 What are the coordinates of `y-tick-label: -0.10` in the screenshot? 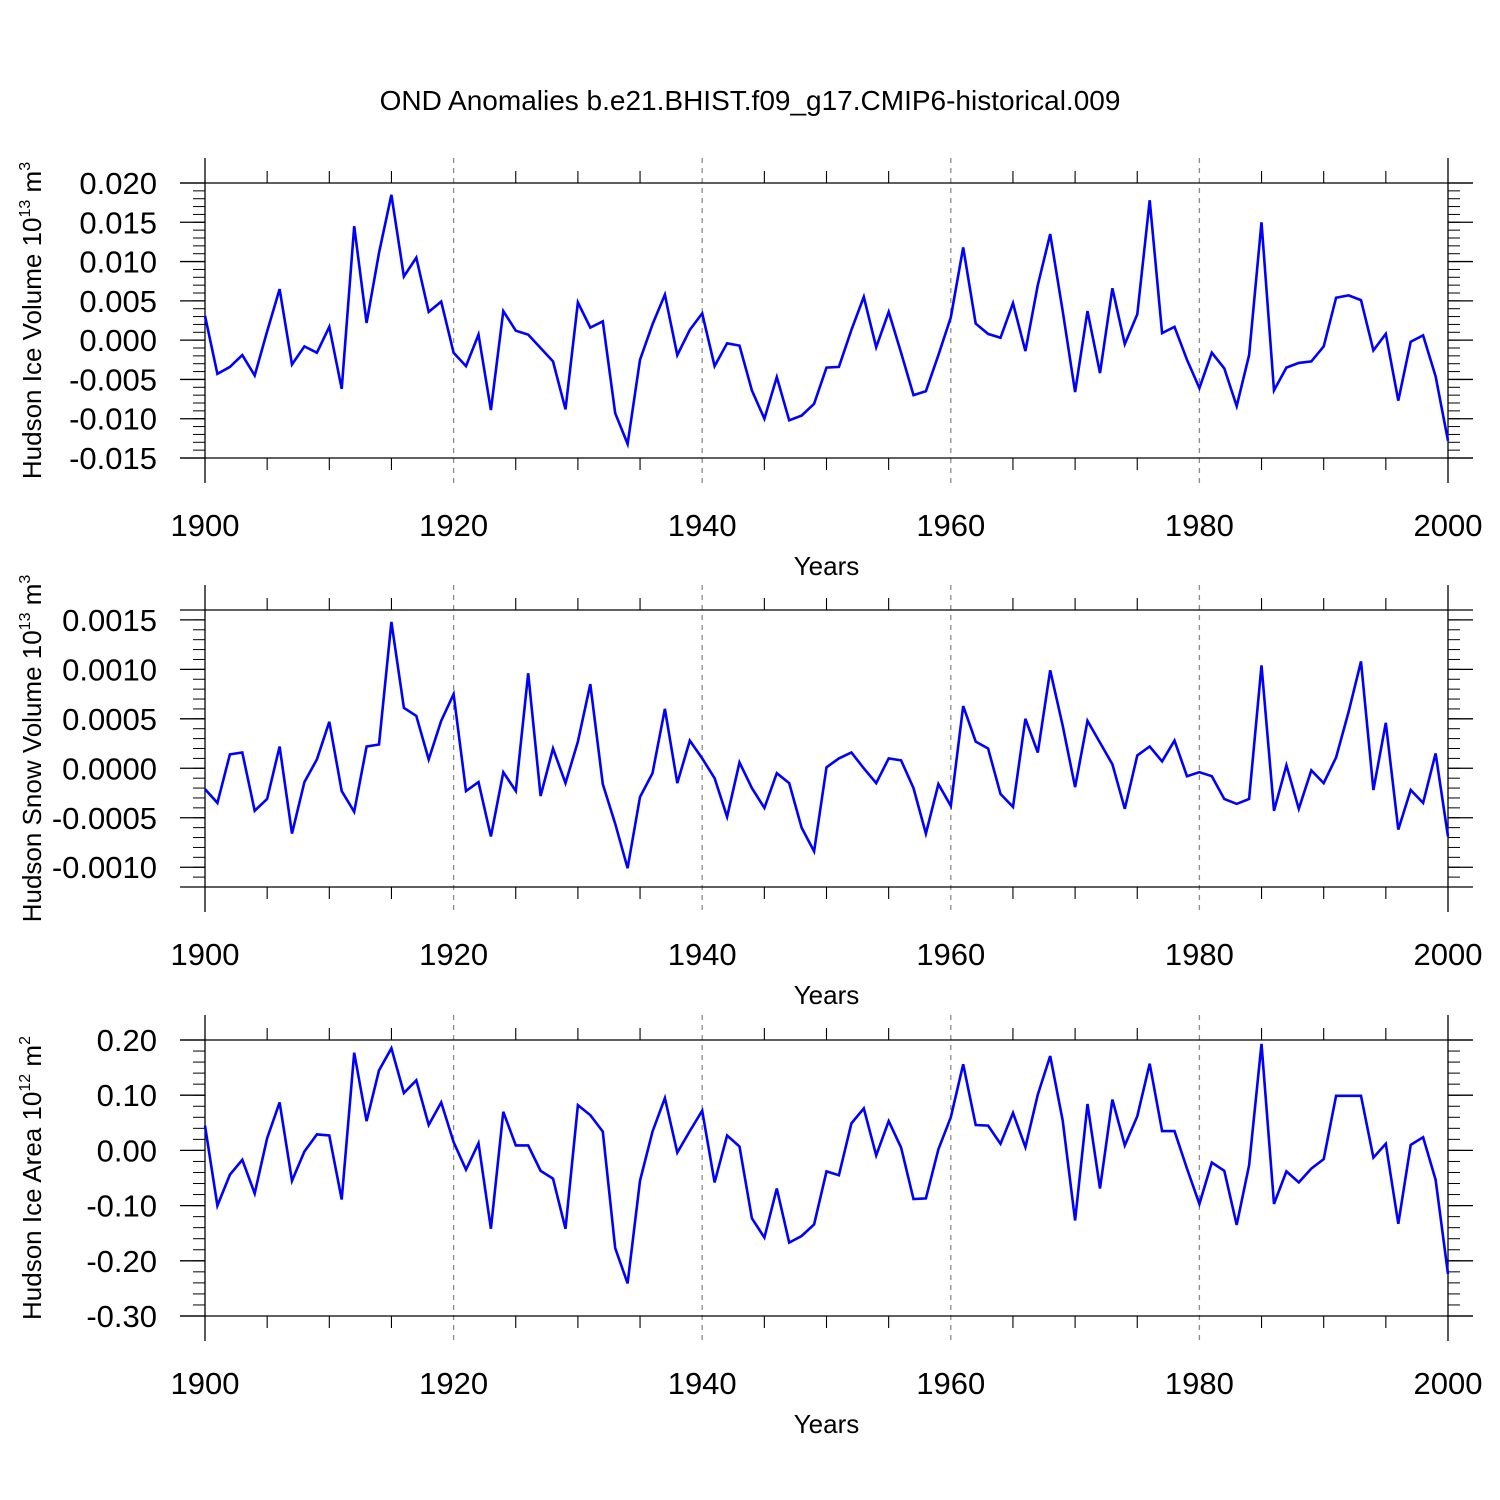 It's located at (121, 1206).